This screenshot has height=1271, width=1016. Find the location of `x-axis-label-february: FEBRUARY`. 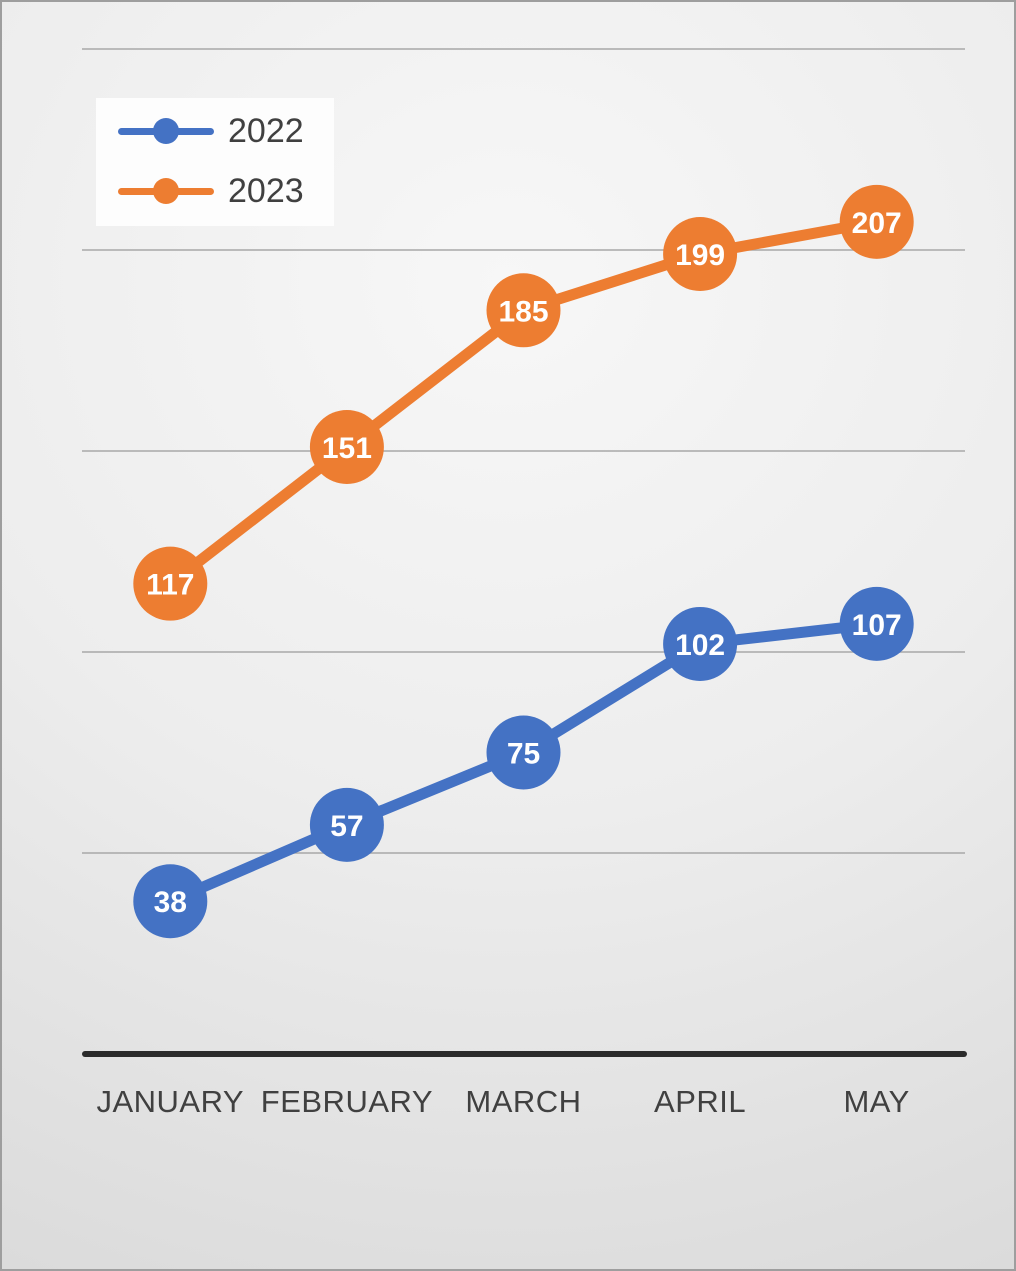

x-axis-label-february: FEBRUARY is located at coordinates (347, 1101).